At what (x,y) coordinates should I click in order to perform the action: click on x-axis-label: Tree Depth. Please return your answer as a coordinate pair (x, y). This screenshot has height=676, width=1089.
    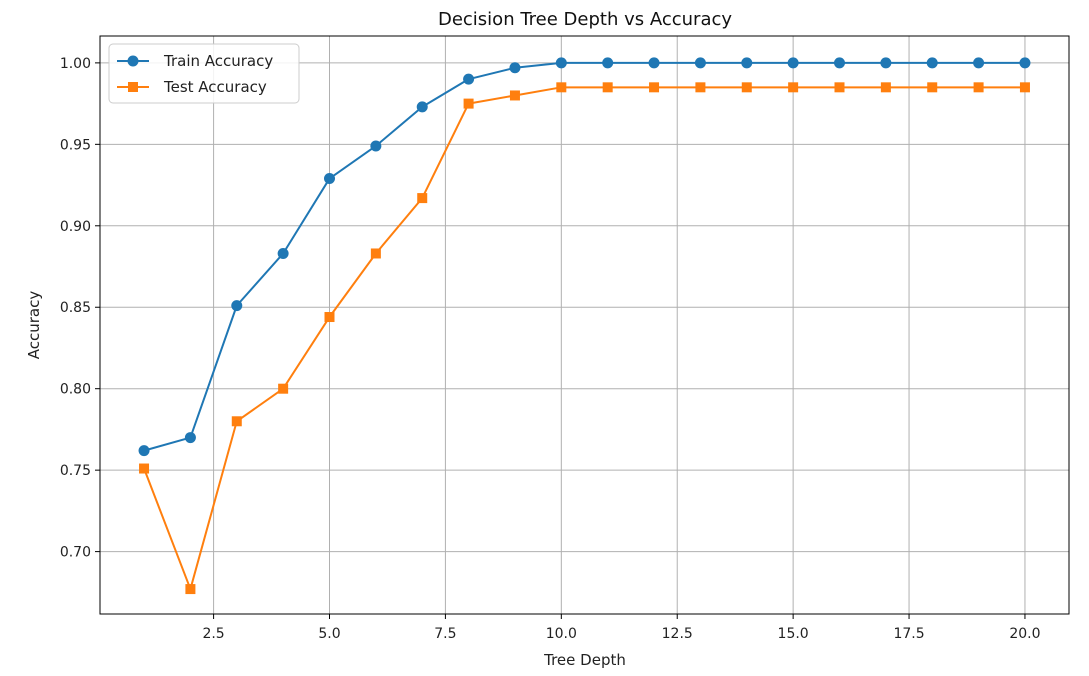
    Looking at the image, I should click on (584, 660).